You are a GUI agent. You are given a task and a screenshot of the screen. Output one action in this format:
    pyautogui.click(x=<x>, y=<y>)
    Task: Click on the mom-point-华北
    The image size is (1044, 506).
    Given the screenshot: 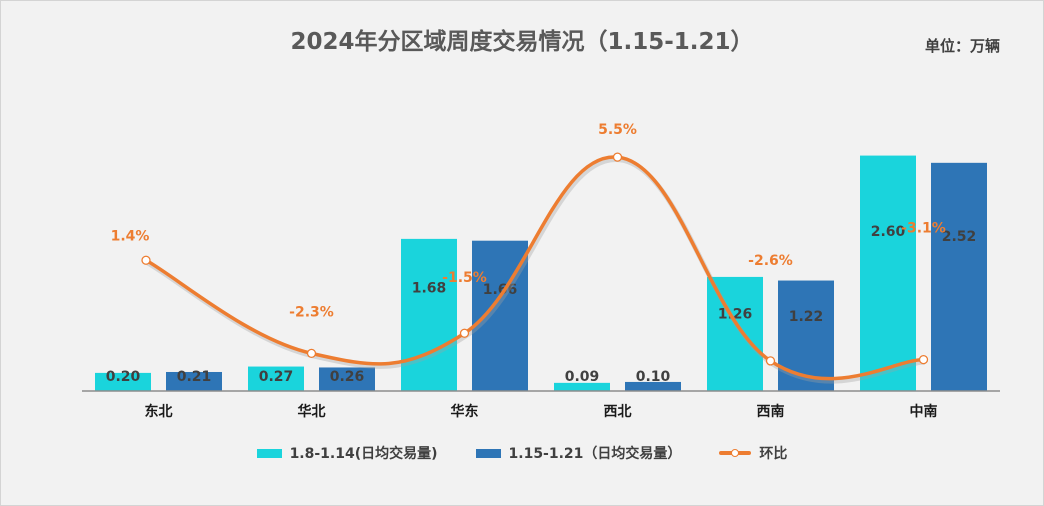 What is the action you would take?
    pyautogui.click(x=311, y=353)
    